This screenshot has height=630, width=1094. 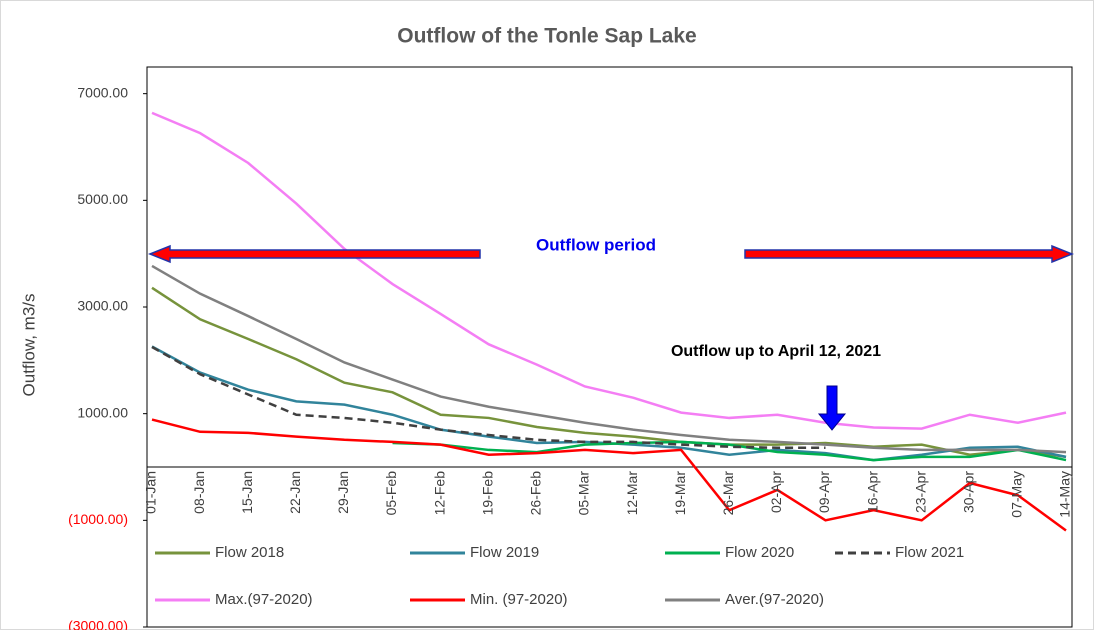 I want to click on y-tick-label: 1000.00, so click(x=102, y=412).